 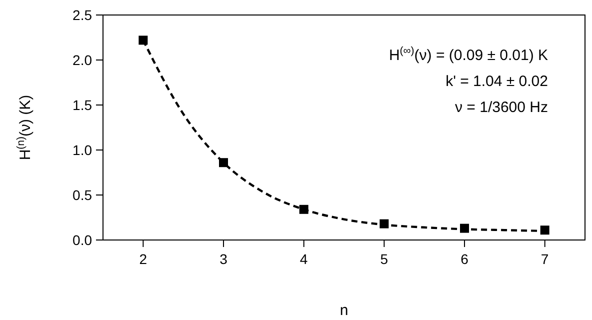 What do you see at coordinates (304, 259) in the screenshot?
I see `x-tick-label: 4` at bounding box center [304, 259].